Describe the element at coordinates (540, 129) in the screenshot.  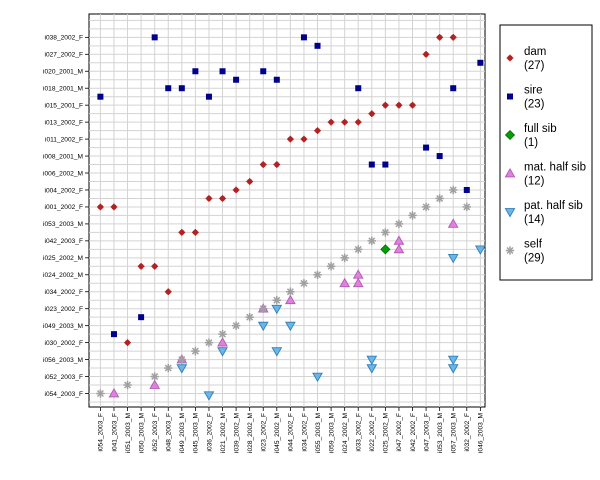
I see `legend-label: full sib` at that location.